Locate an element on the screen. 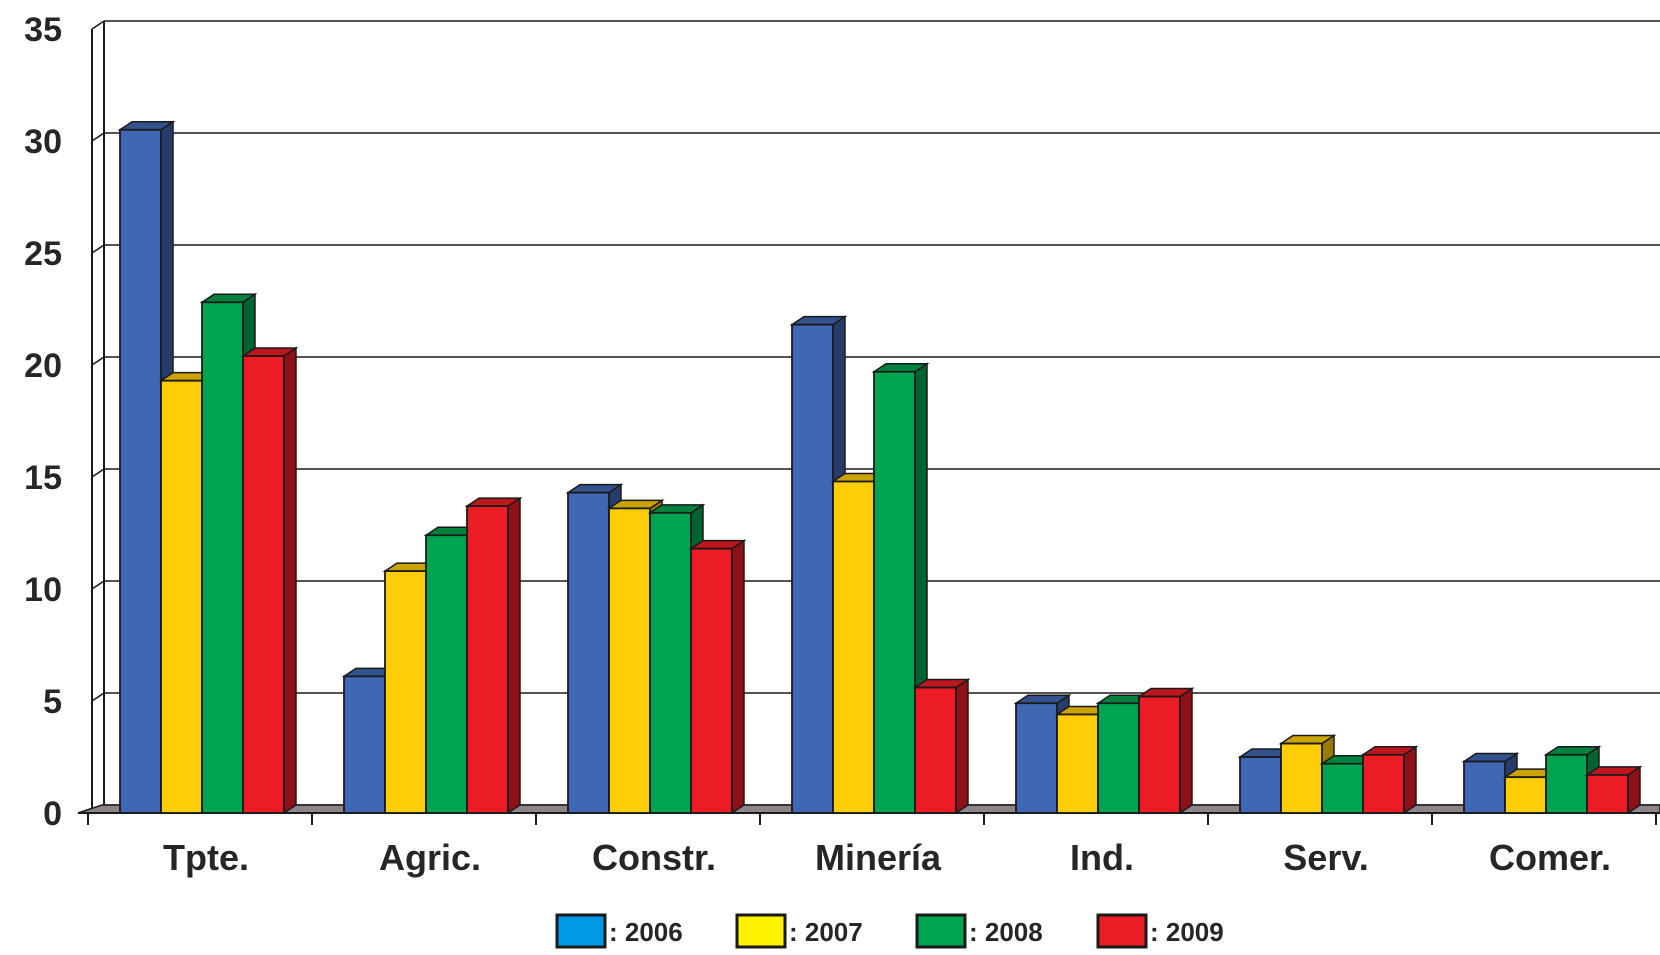  x-tick-label: Serv. is located at coordinates (1325, 857).